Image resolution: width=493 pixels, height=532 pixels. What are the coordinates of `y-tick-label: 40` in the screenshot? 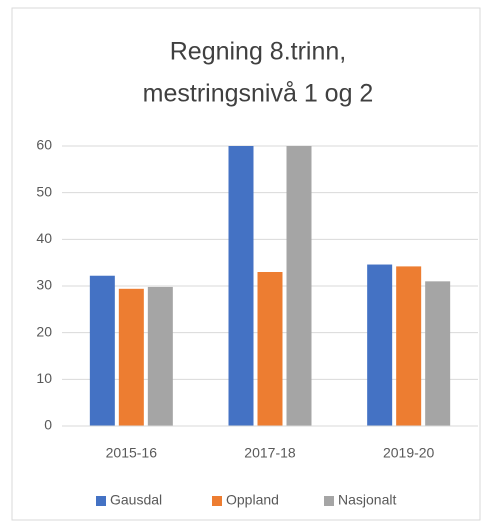 It's located at (44, 238).